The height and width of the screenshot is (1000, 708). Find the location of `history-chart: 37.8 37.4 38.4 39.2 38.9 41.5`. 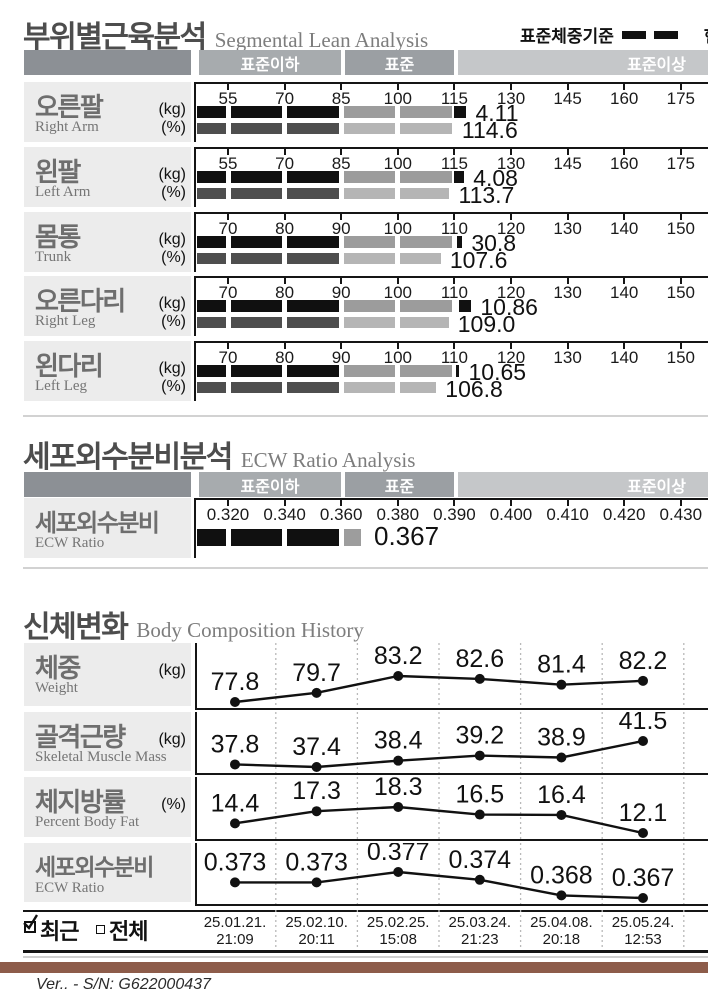

history-chart: 37.8 37.4 38.4 39.2 38.9 41.5 is located at coordinates (451, 743).